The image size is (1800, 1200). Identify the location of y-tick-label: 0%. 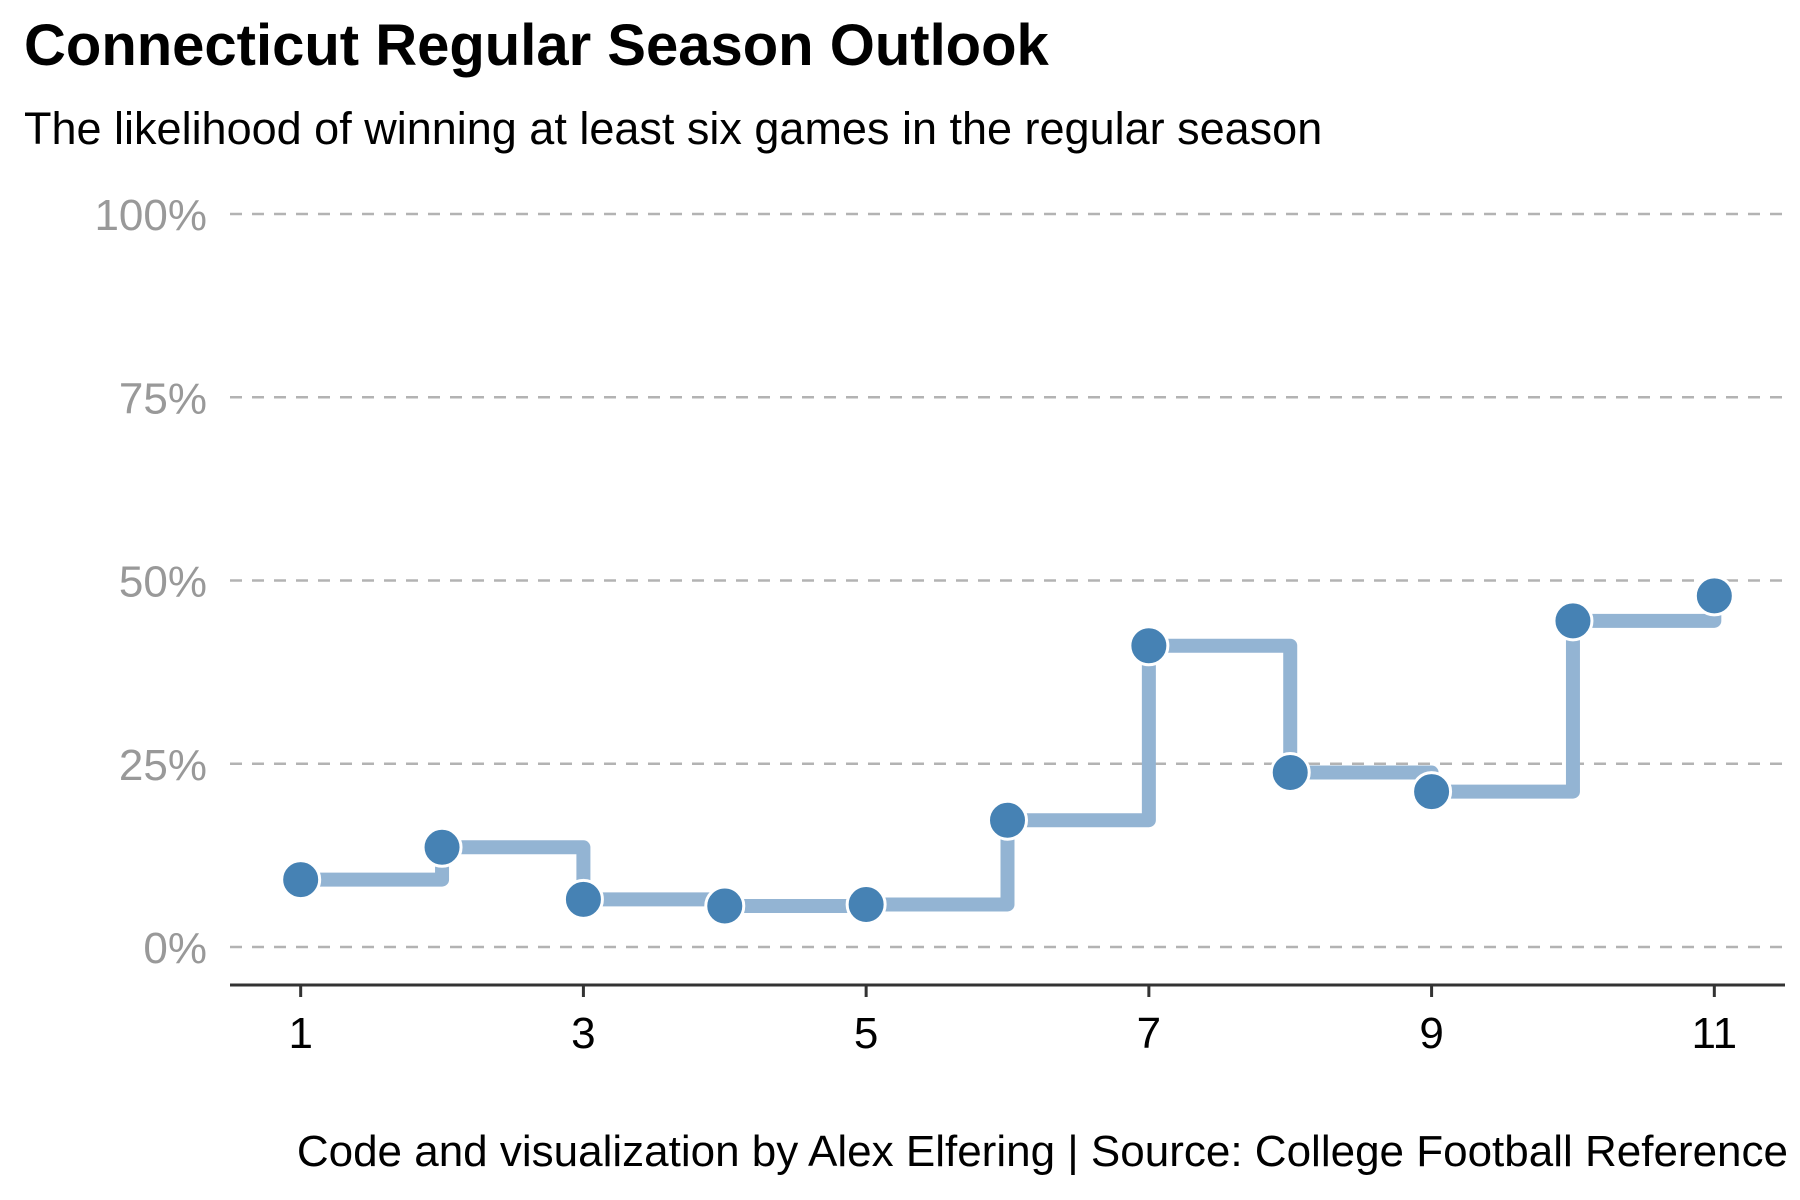
(175, 948).